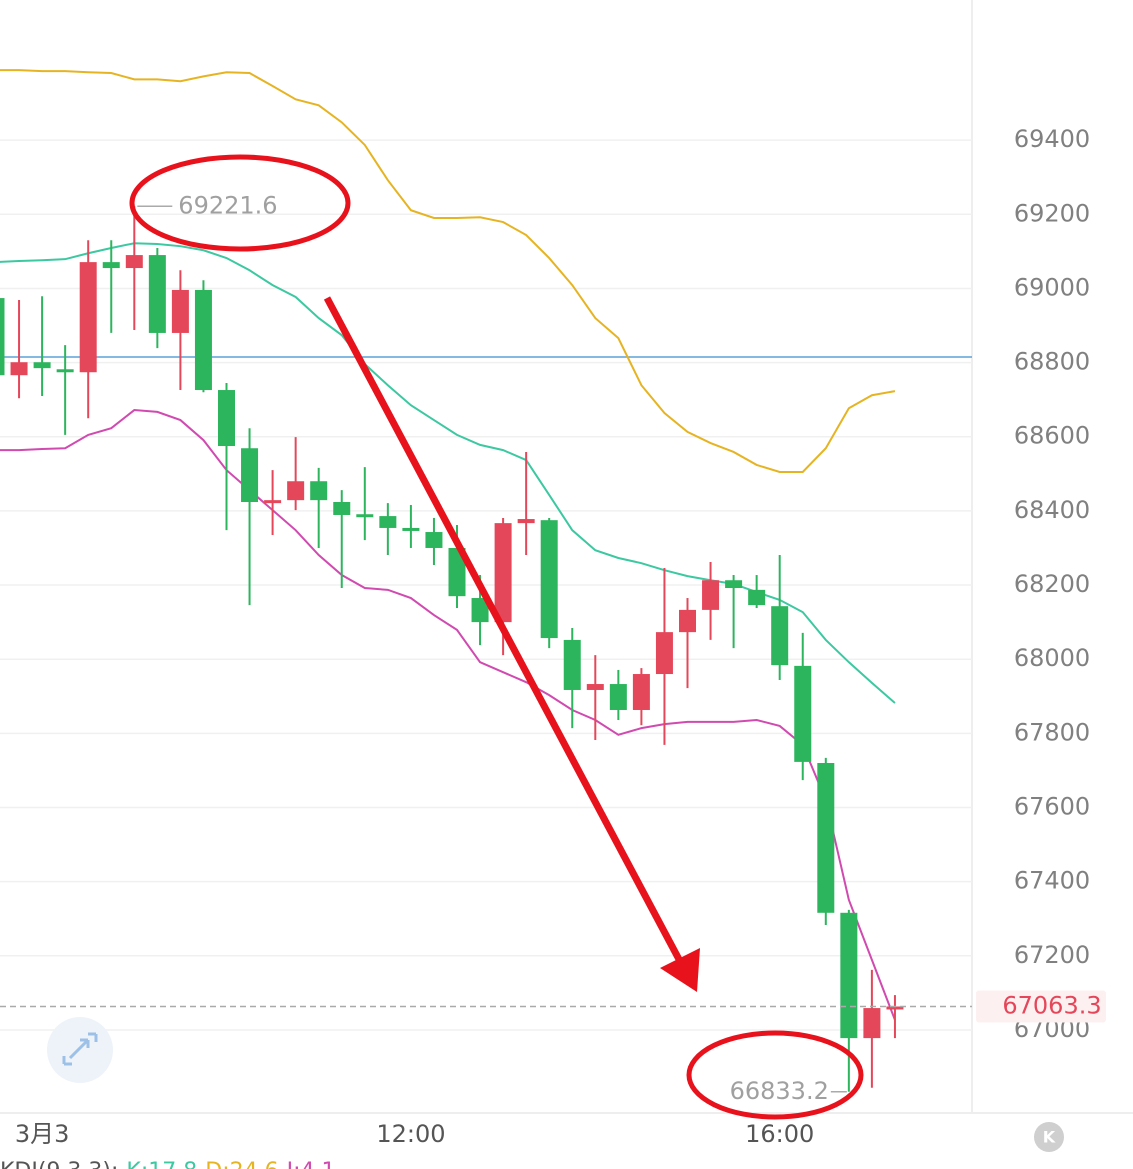 Image resolution: width=1133 pixels, height=1169 pixels. What do you see at coordinates (217, 1164) in the screenshot?
I see `indicator-name: D:` at bounding box center [217, 1164].